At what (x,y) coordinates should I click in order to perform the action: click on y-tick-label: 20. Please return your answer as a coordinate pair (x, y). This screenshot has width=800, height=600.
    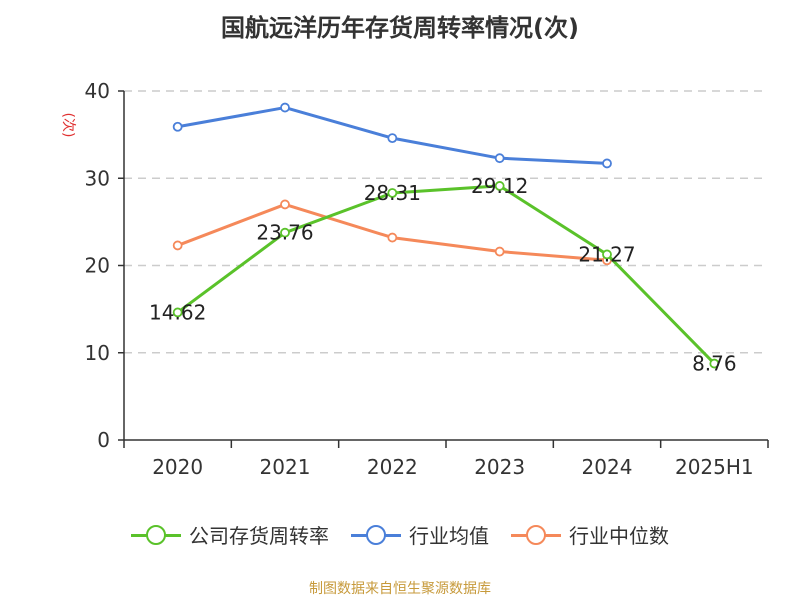
    Looking at the image, I should click on (97, 266).